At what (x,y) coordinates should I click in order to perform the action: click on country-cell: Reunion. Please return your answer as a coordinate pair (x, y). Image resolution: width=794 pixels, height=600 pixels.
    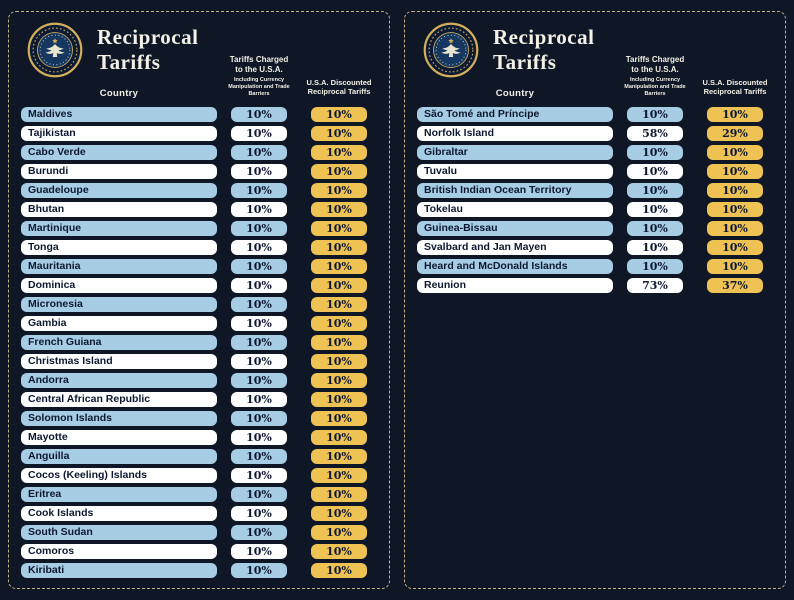
    Looking at the image, I should click on (515, 285).